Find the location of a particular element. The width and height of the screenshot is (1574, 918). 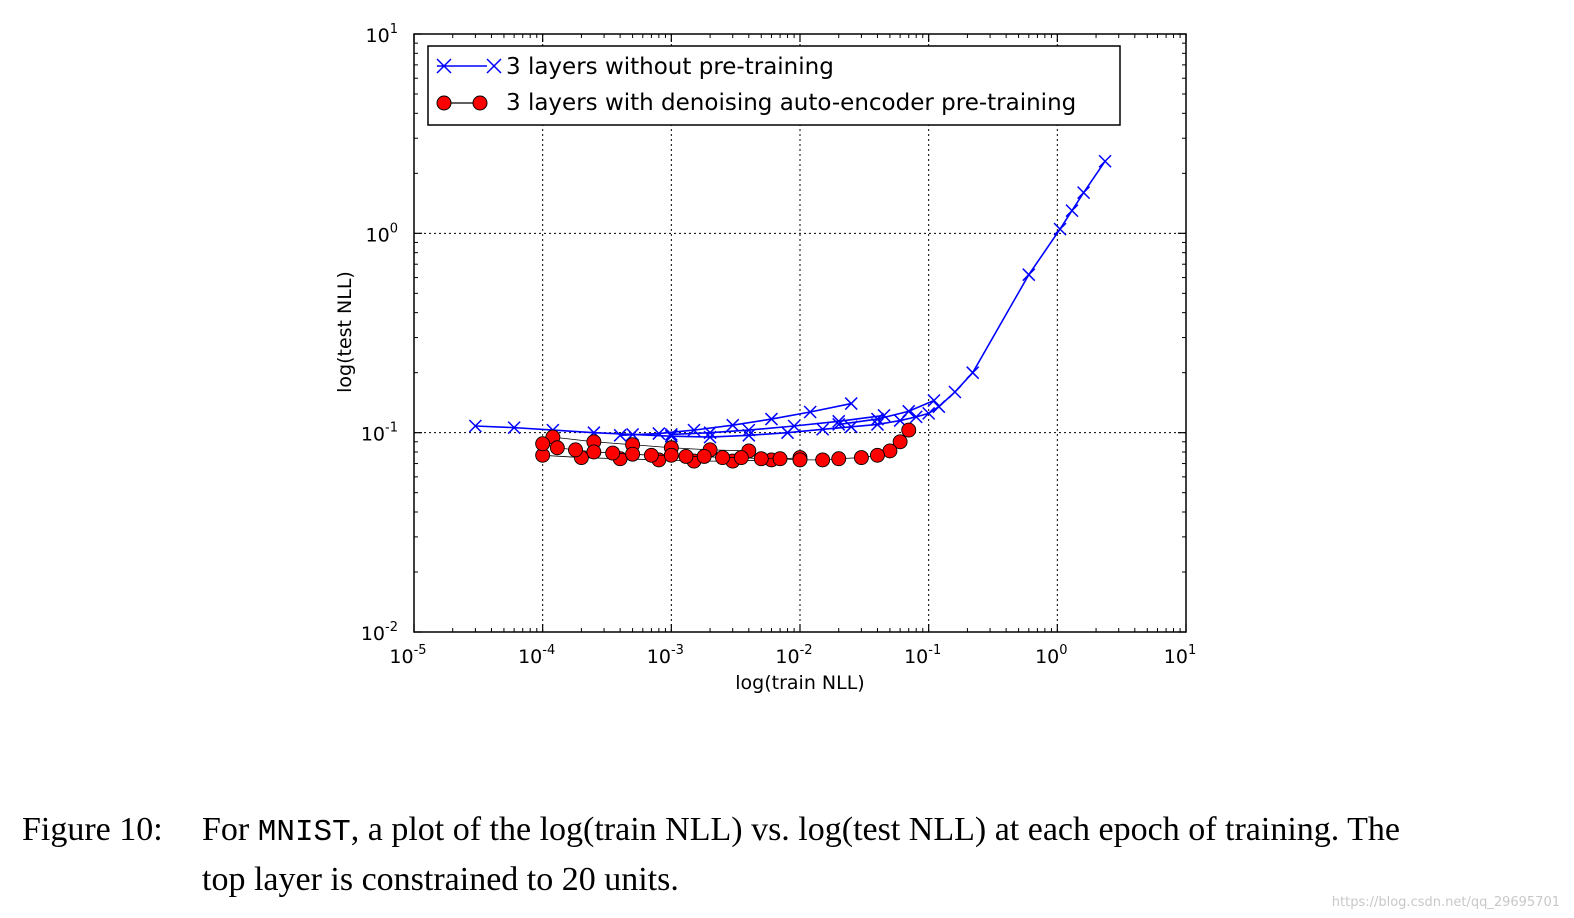

legend-box is located at coordinates (774, 85).